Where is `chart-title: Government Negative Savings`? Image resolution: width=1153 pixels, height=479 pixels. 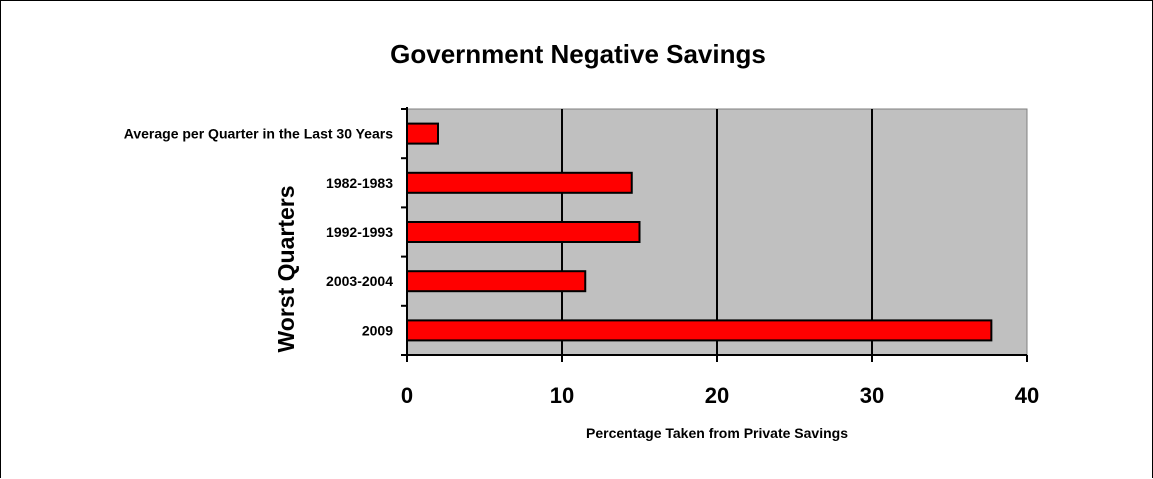 chart-title: Government Negative Savings is located at coordinates (578, 54).